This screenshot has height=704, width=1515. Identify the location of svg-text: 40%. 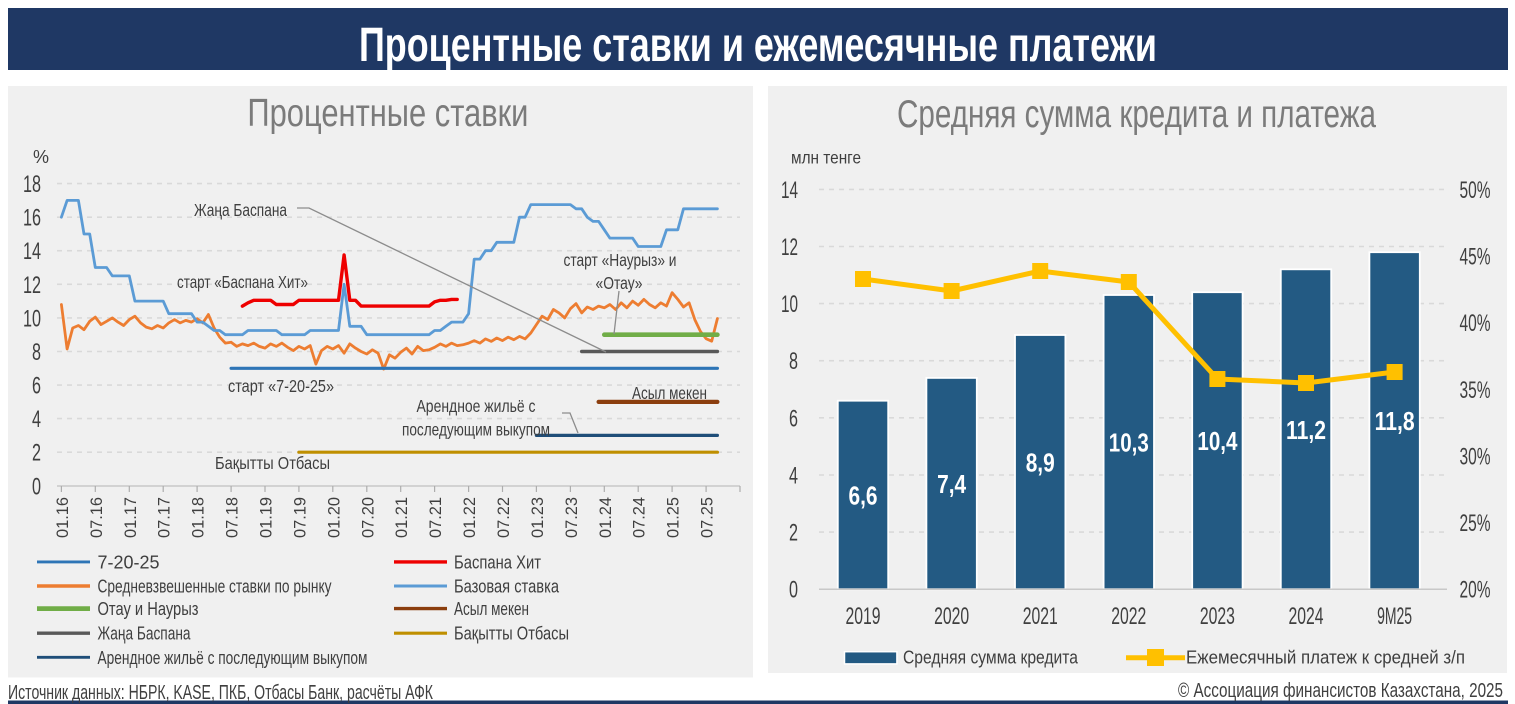
(1475, 323).